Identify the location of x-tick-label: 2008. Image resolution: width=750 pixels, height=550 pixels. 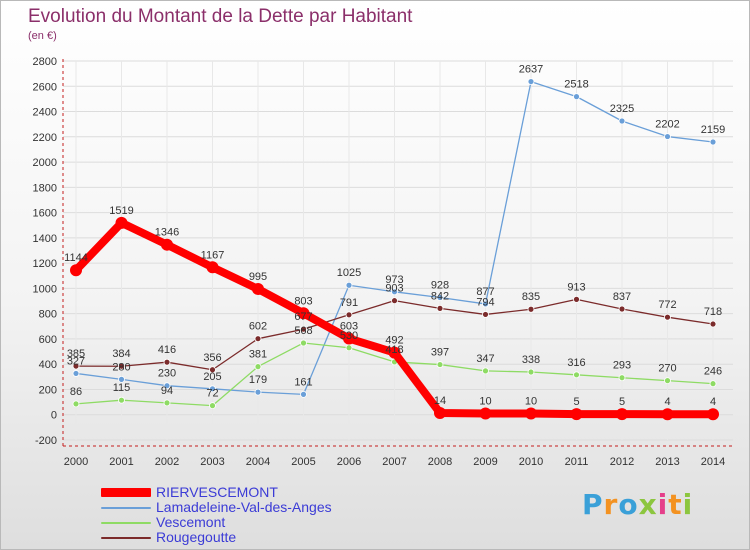
(440, 462).